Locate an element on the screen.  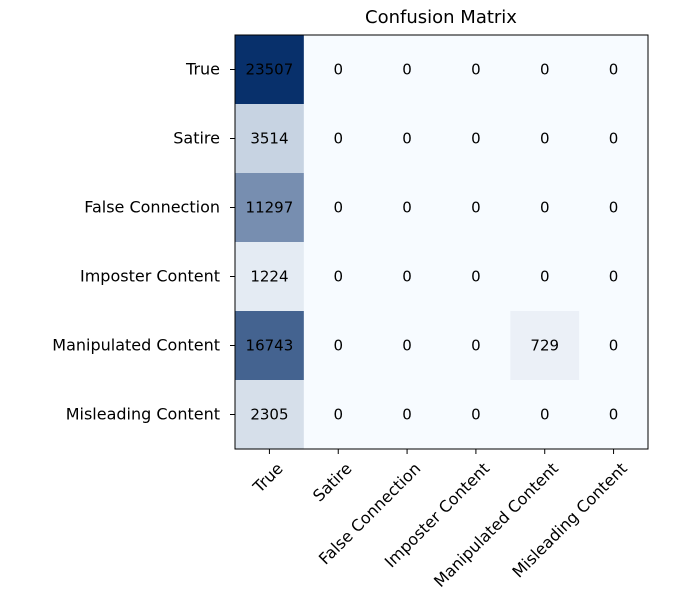
cell-value-label: 2305 is located at coordinates (269, 415).